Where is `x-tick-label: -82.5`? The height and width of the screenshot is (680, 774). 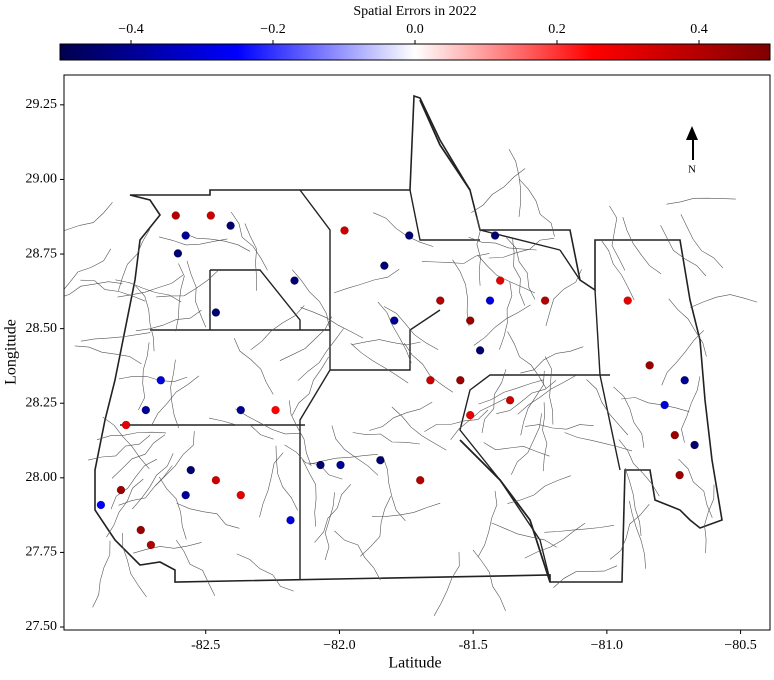
x-tick-label: -82.5 is located at coordinates (205, 645).